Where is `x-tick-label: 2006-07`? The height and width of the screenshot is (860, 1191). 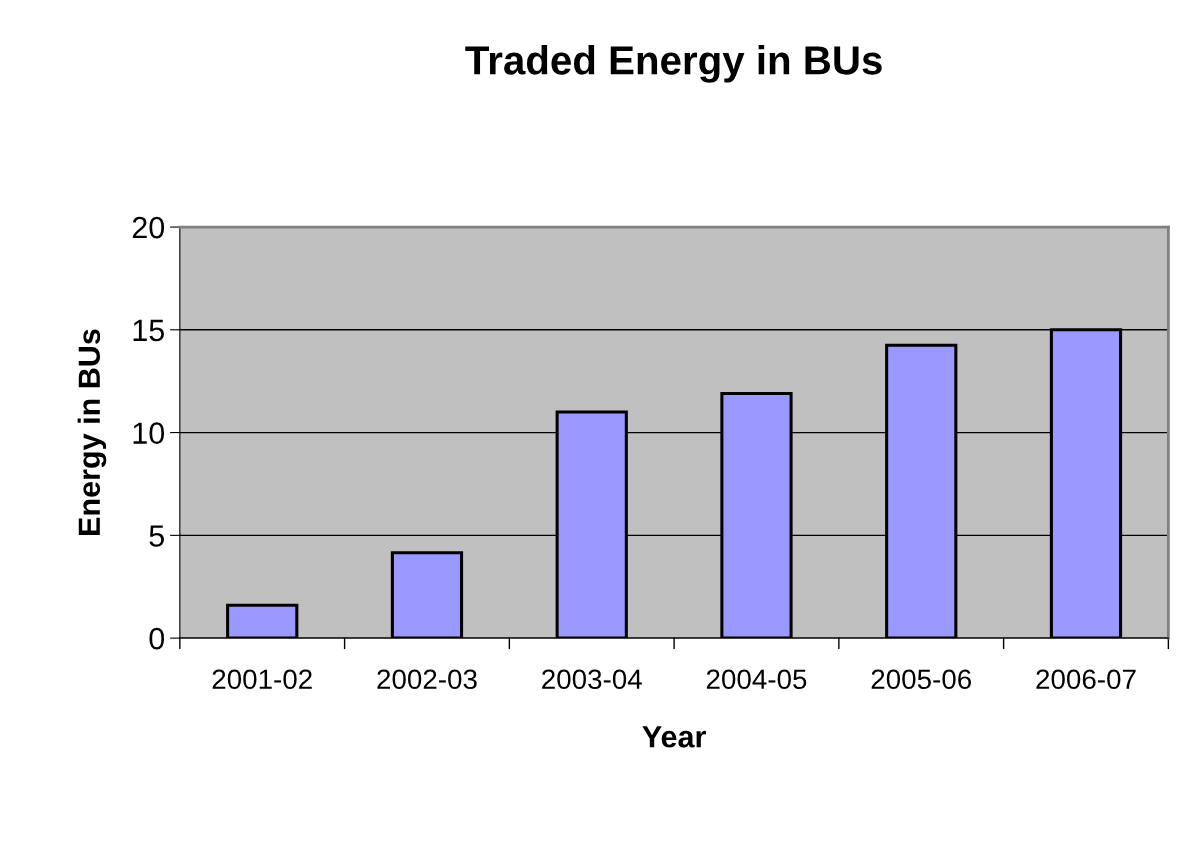 x-tick-label: 2006-07 is located at coordinates (1086, 679).